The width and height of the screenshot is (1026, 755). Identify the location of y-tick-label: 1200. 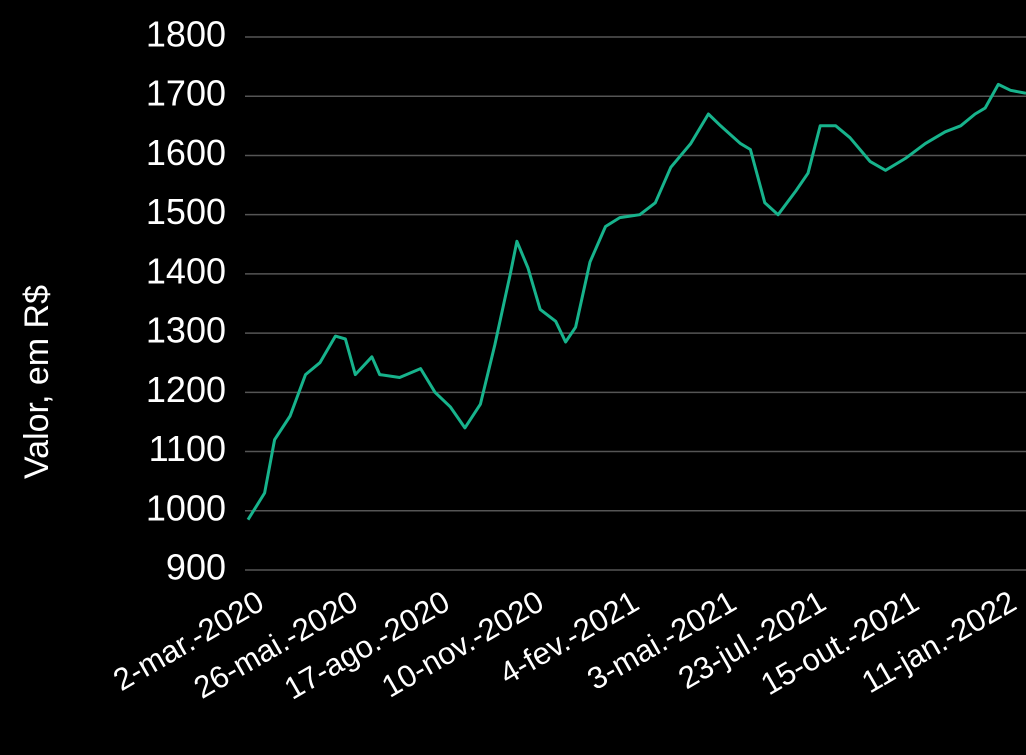
(186, 389).